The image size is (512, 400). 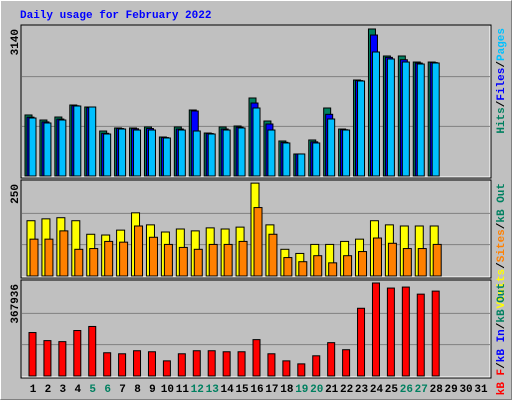 I want to click on x-tick-label: 31, so click(x=481, y=390).